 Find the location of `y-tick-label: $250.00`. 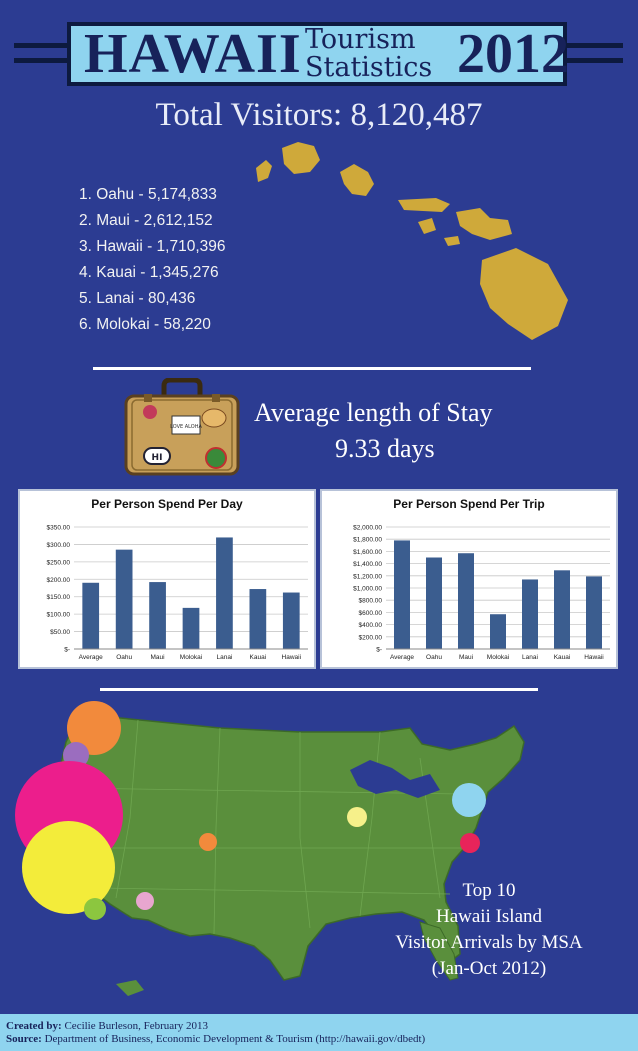

y-tick-label: $250.00 is located at coordinates (59, 562).